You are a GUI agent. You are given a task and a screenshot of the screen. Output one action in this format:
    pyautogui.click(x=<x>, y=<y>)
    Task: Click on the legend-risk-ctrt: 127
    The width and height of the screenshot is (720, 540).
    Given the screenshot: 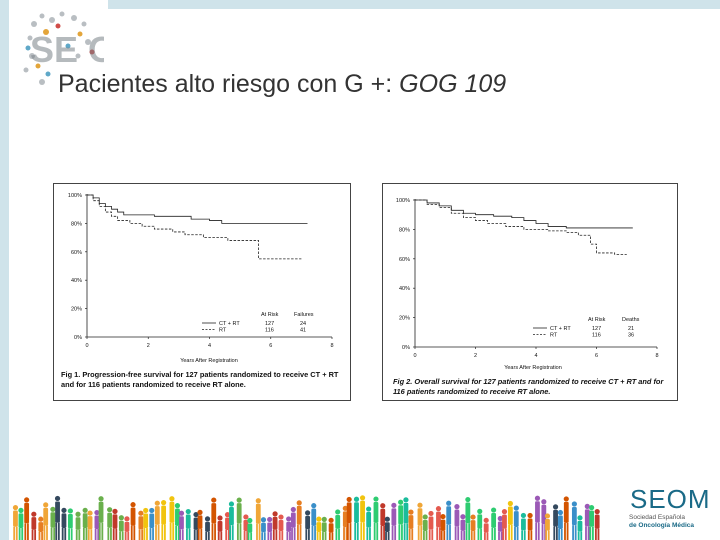 What is the action you would take?
    pyautogui.click(x=269, y=324)
    